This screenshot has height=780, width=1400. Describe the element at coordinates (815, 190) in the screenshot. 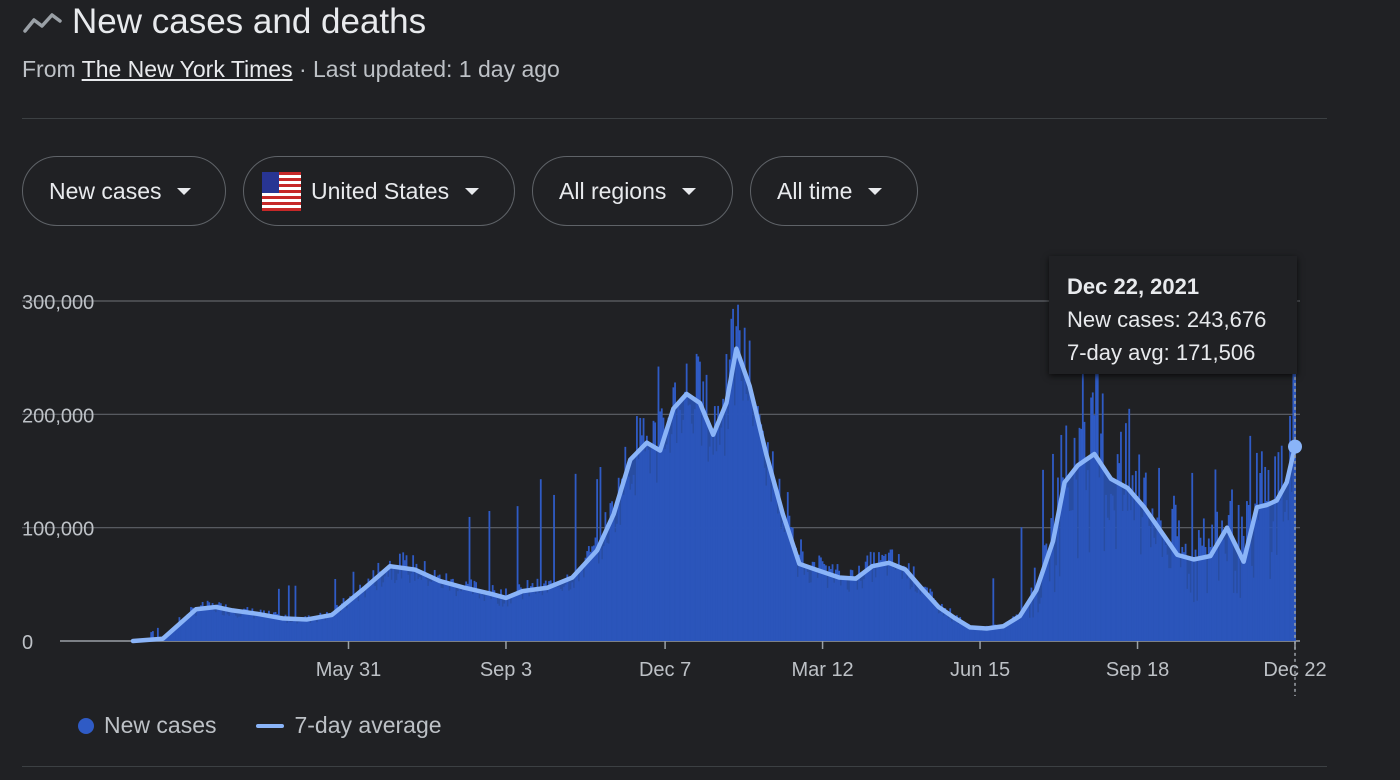

I see `time-label: All time` at that location.